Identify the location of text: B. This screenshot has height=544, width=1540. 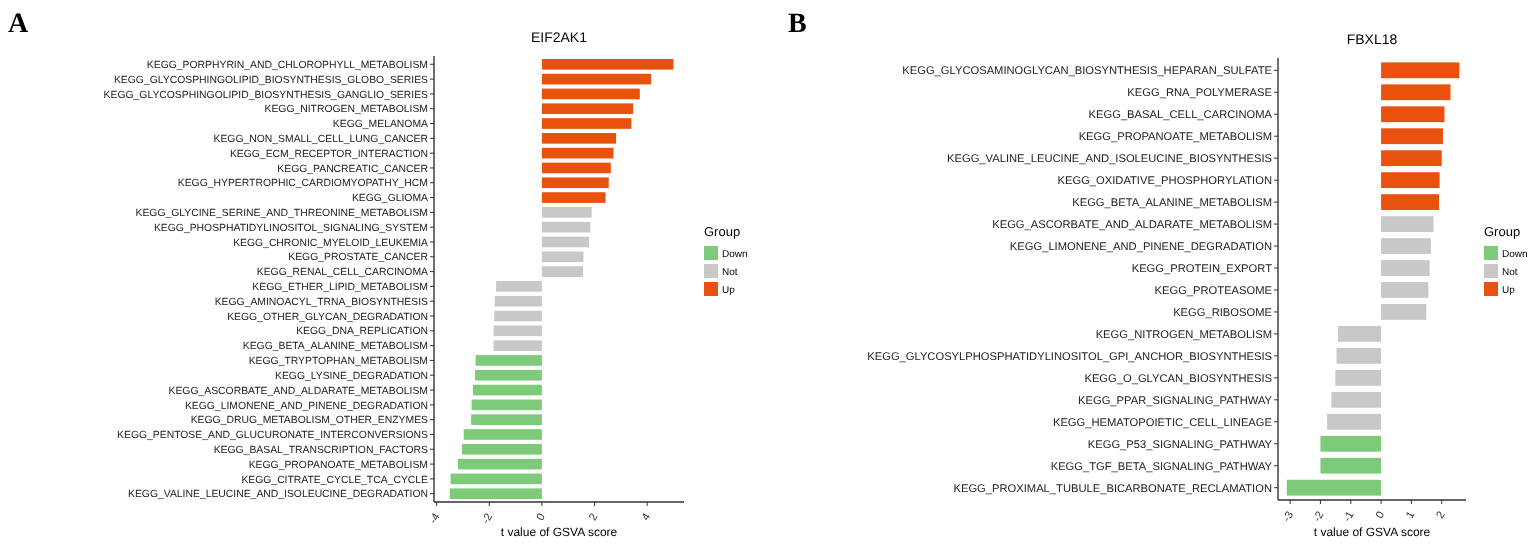
(797, 25).